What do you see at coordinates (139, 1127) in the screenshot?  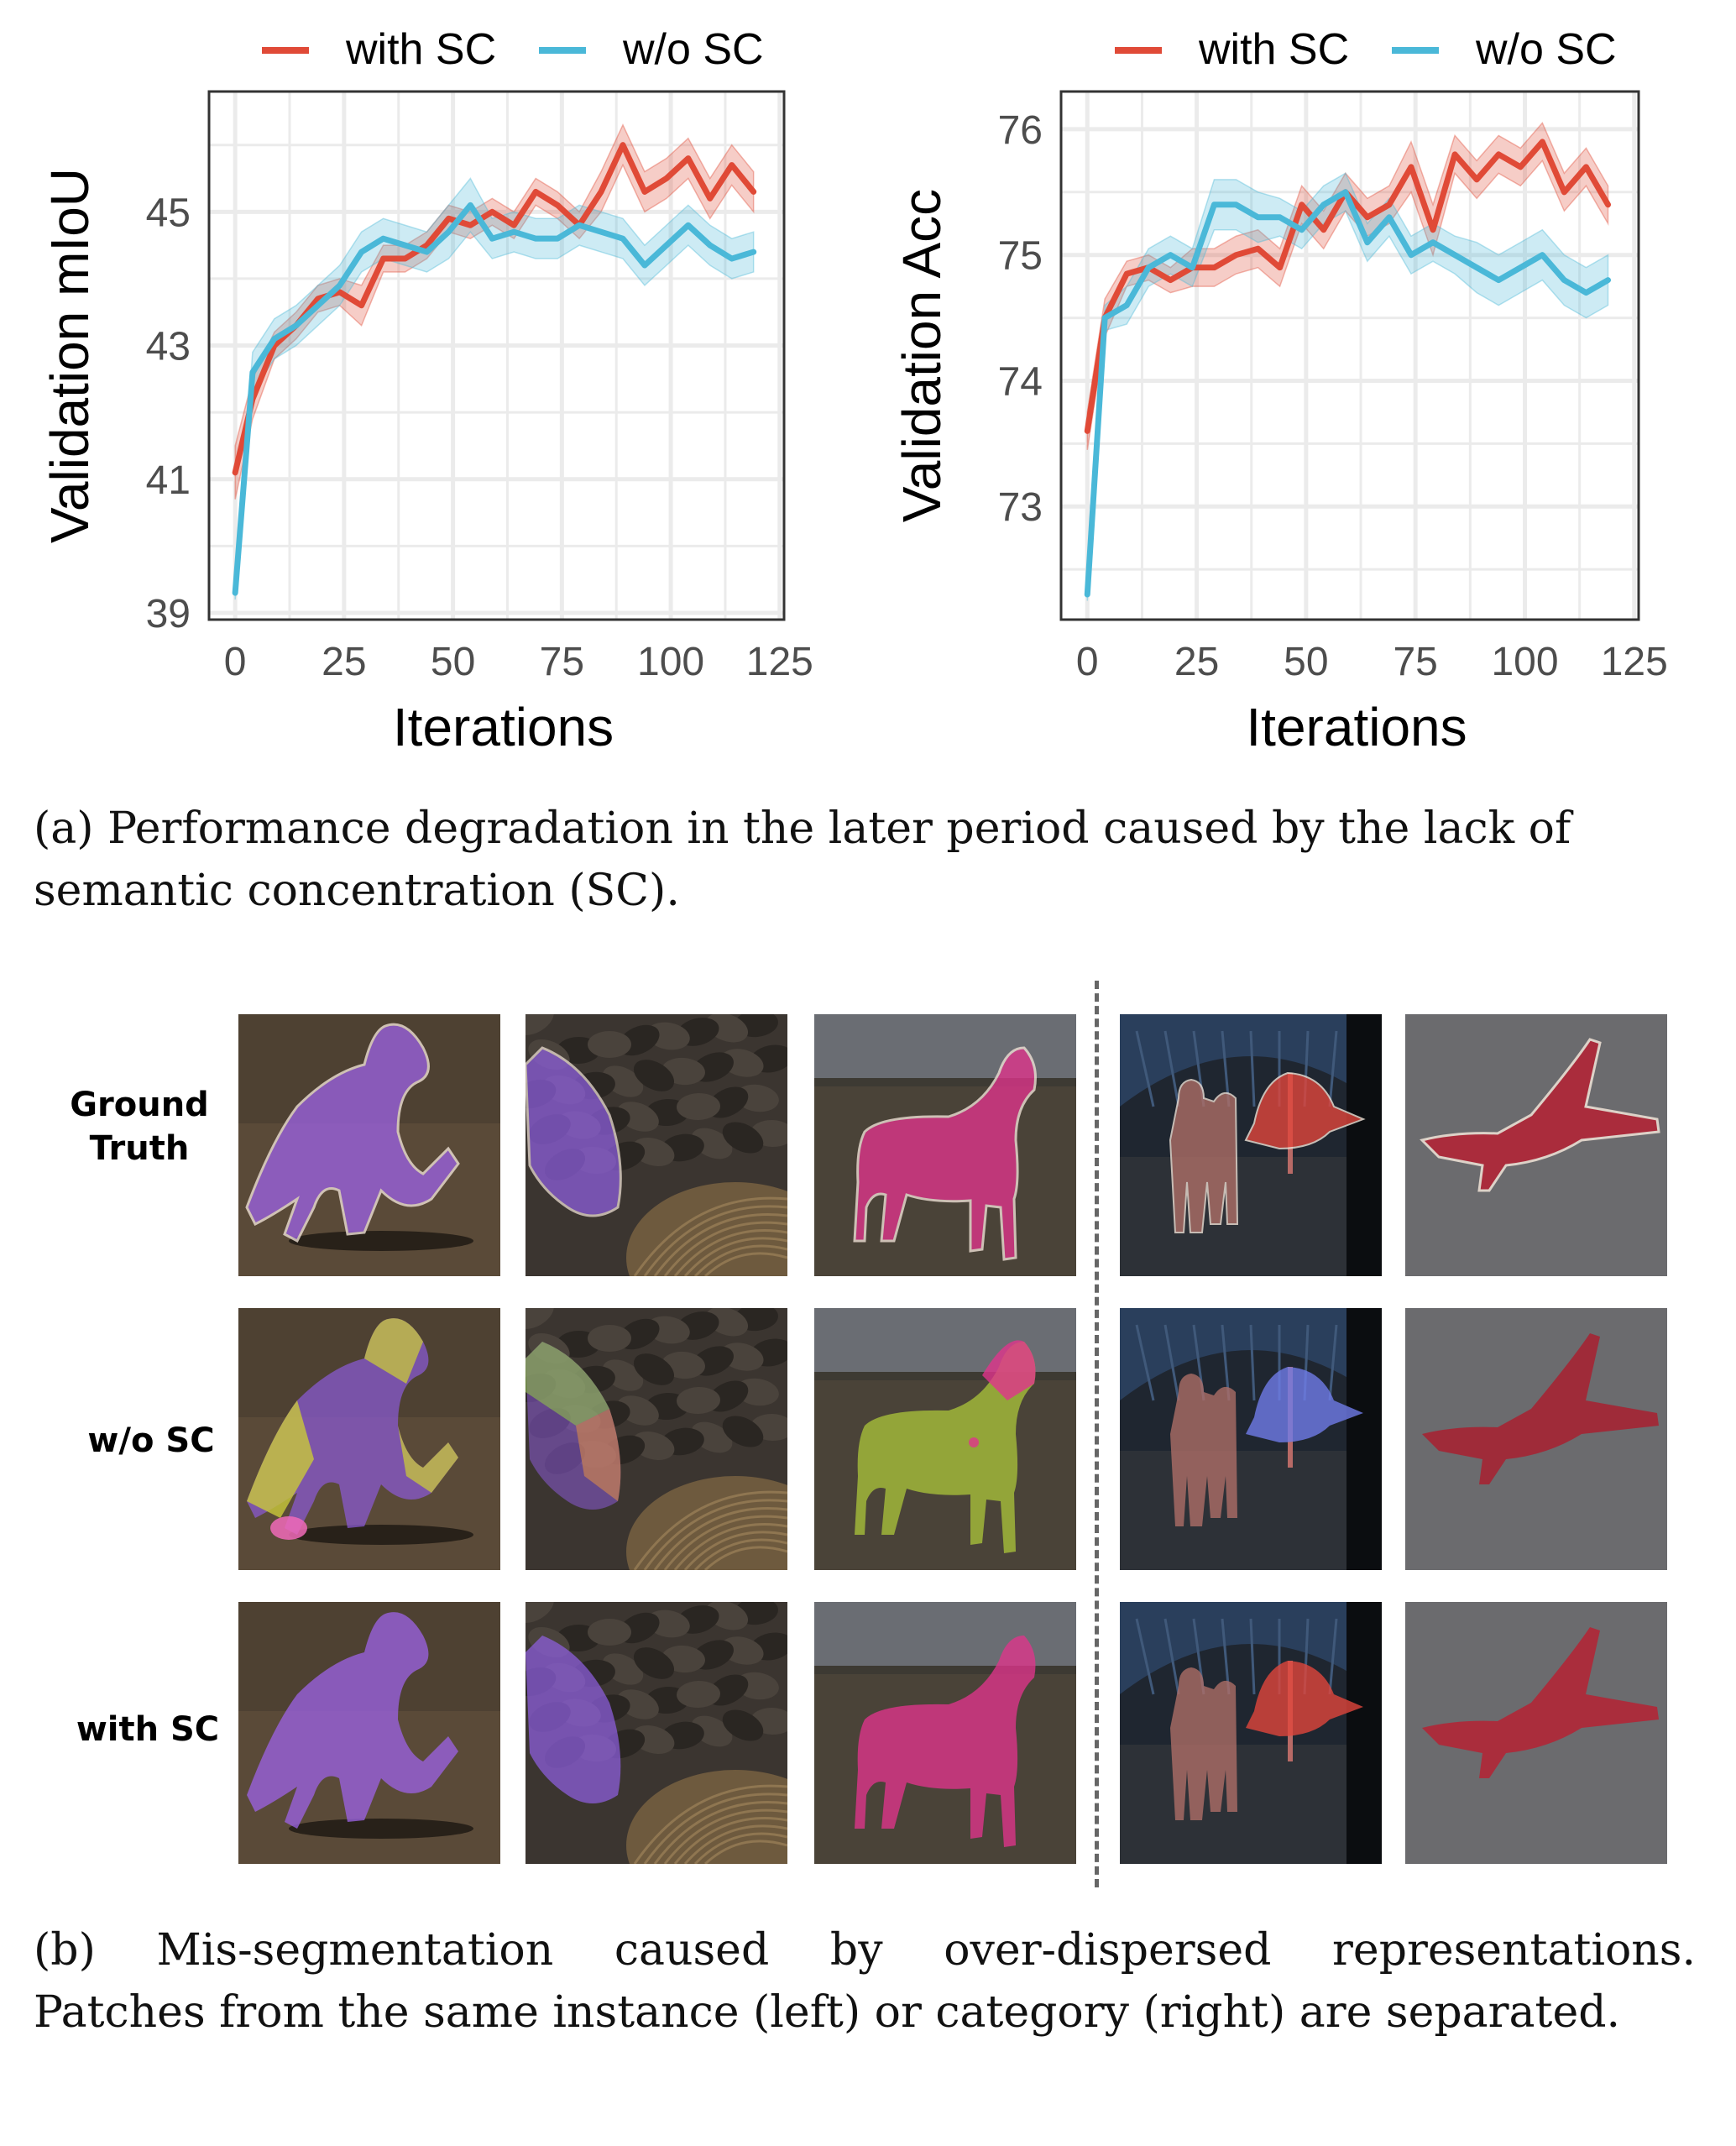 I see `row-label-ground-truth: Ground Truth` at bounding box center [139, 1127].